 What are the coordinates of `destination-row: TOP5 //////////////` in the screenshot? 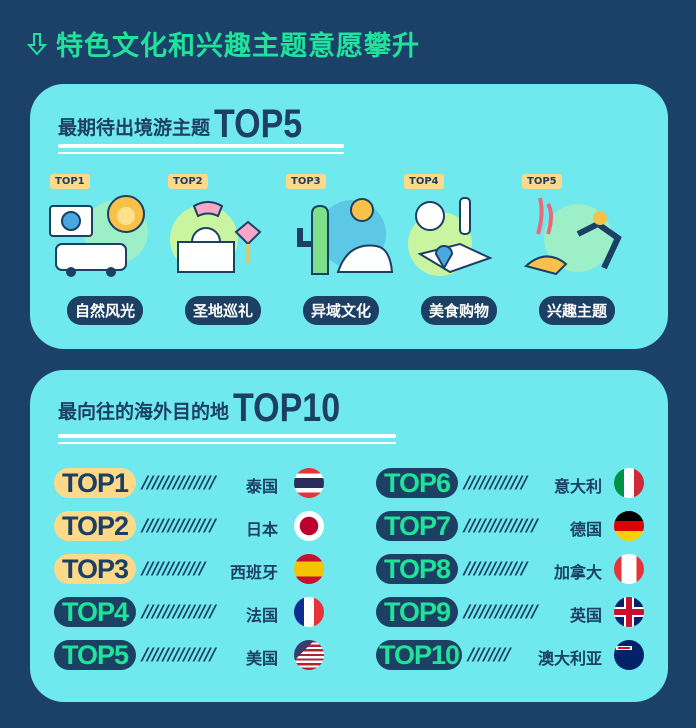 It's located at (135, 655).